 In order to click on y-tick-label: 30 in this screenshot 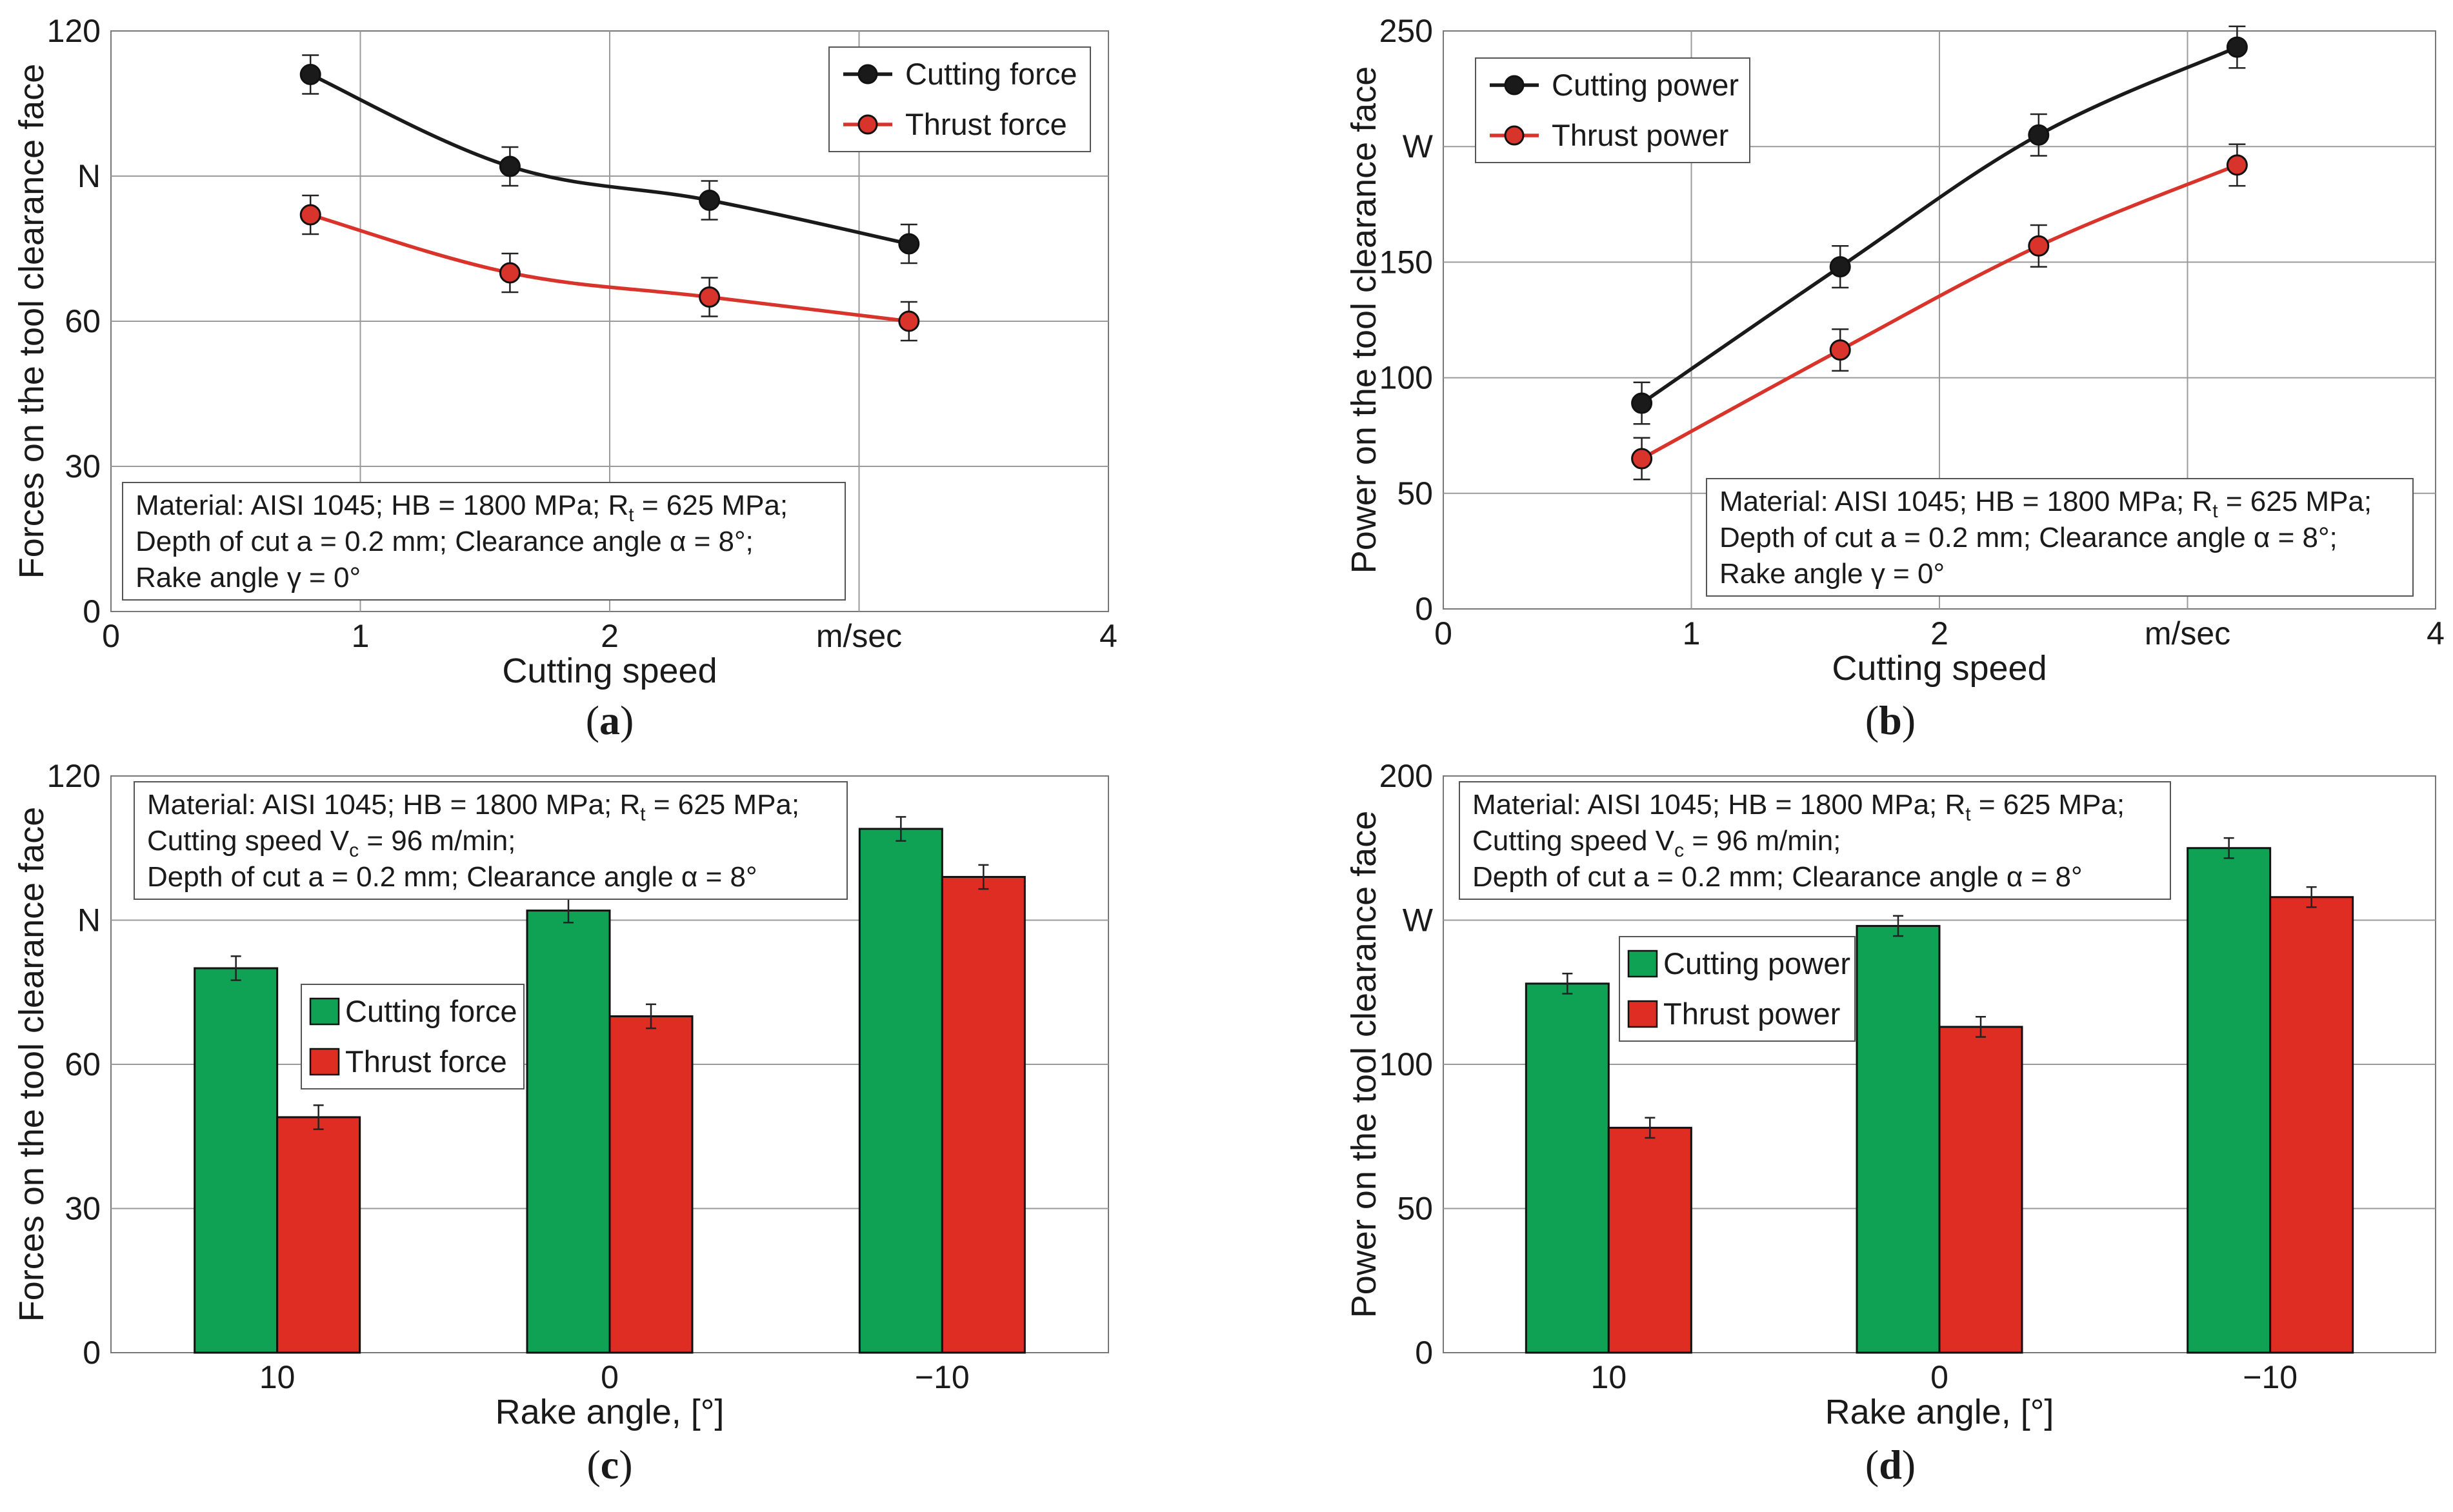, I will do `click(83, 466)`.